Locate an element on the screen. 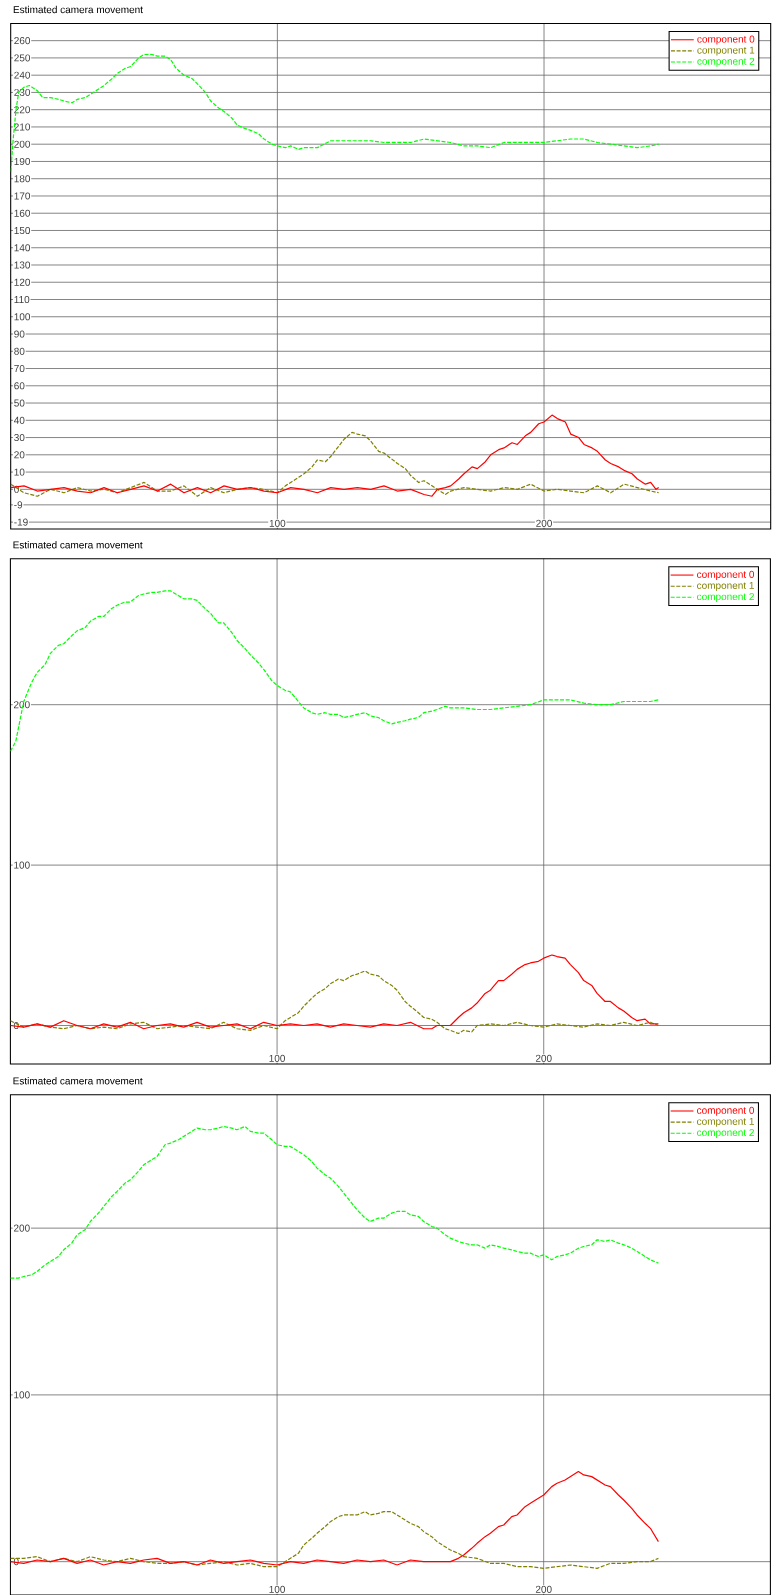 The height and width of the screenshot is (1595, 773). y-tick-label: 140 is located at coordinates (22, 248).